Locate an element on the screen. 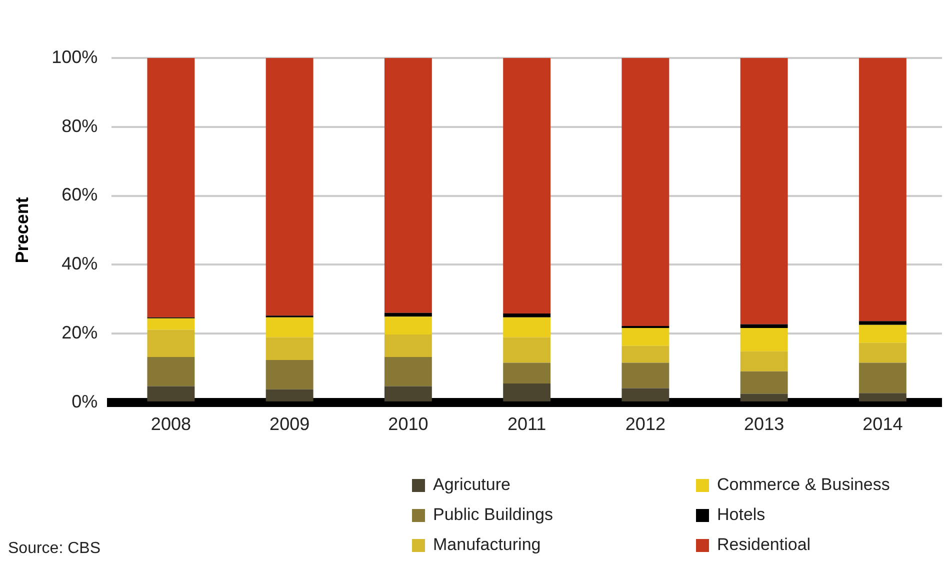  y-tick-label: 60% is located at coordinates (80, 194).